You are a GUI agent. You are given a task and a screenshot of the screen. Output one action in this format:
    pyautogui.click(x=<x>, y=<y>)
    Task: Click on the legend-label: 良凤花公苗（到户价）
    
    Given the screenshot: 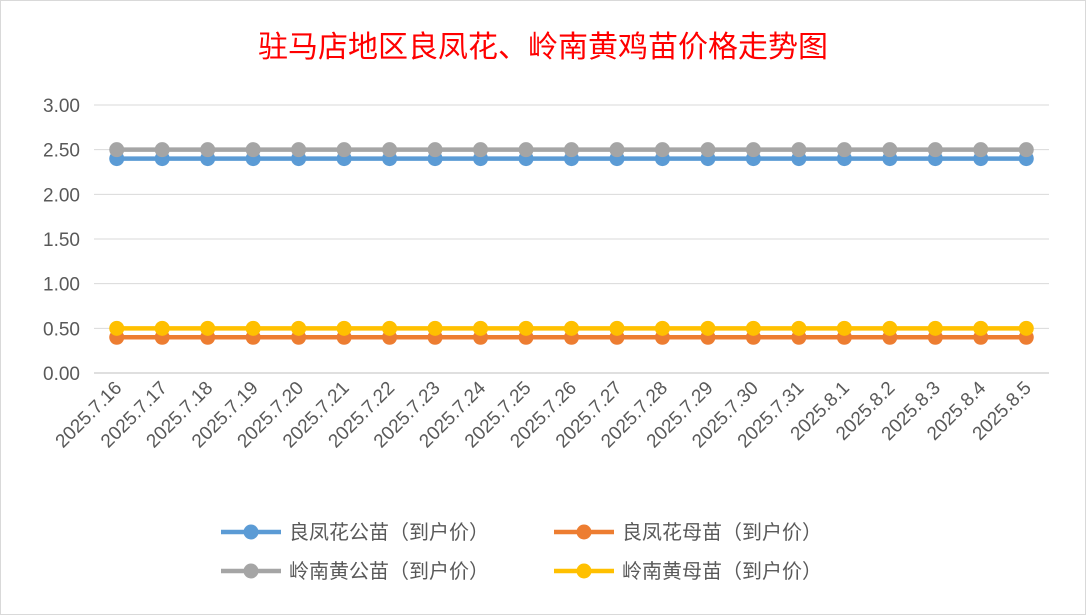 What is the action you would take?
    pyautogui.click(x=389, y=532)
    